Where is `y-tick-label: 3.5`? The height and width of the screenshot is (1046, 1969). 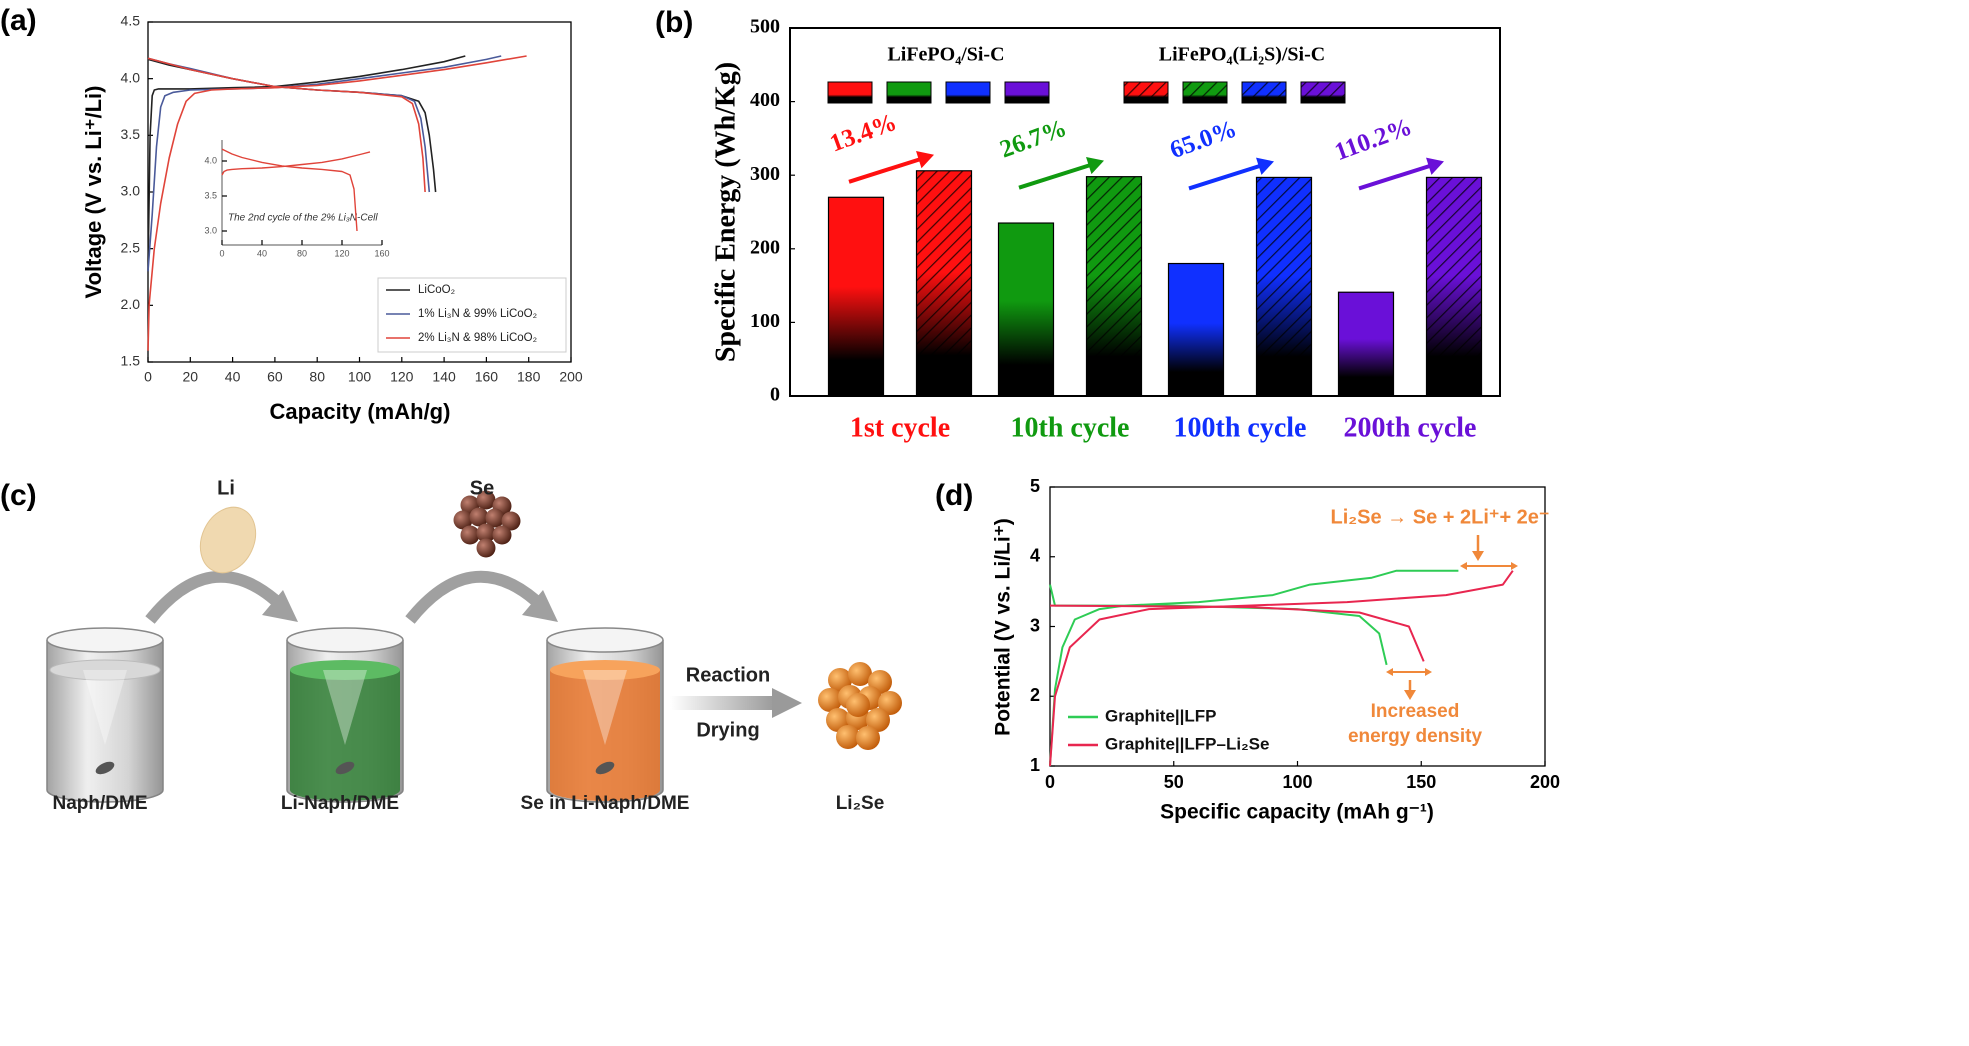 y-tick-label: 3.5 is located at coordinates (131, 134).